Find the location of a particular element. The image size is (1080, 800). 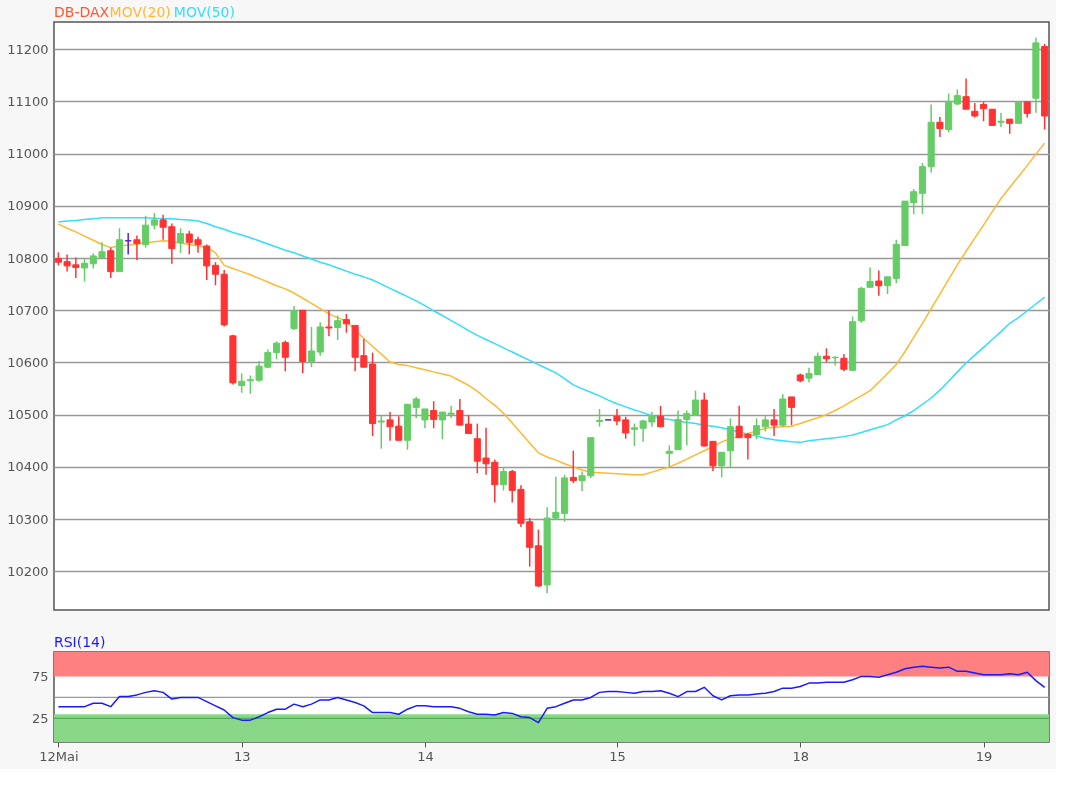

text: MOV(50) is located at coordinates (204, 12).